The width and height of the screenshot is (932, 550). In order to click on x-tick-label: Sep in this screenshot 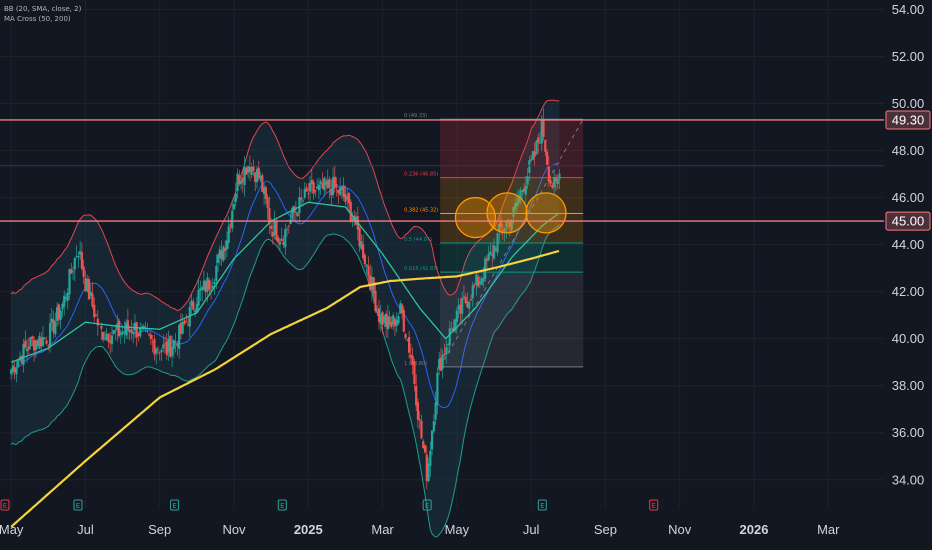, I will do `click(159, 529)`.